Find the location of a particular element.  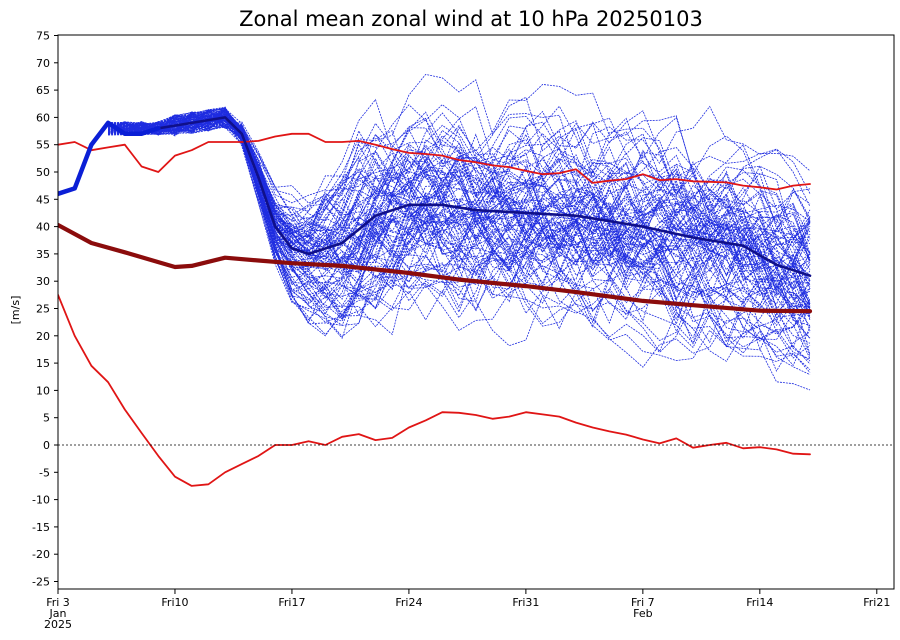

y-tick-label: 55 is located at coordinates (43, 145).